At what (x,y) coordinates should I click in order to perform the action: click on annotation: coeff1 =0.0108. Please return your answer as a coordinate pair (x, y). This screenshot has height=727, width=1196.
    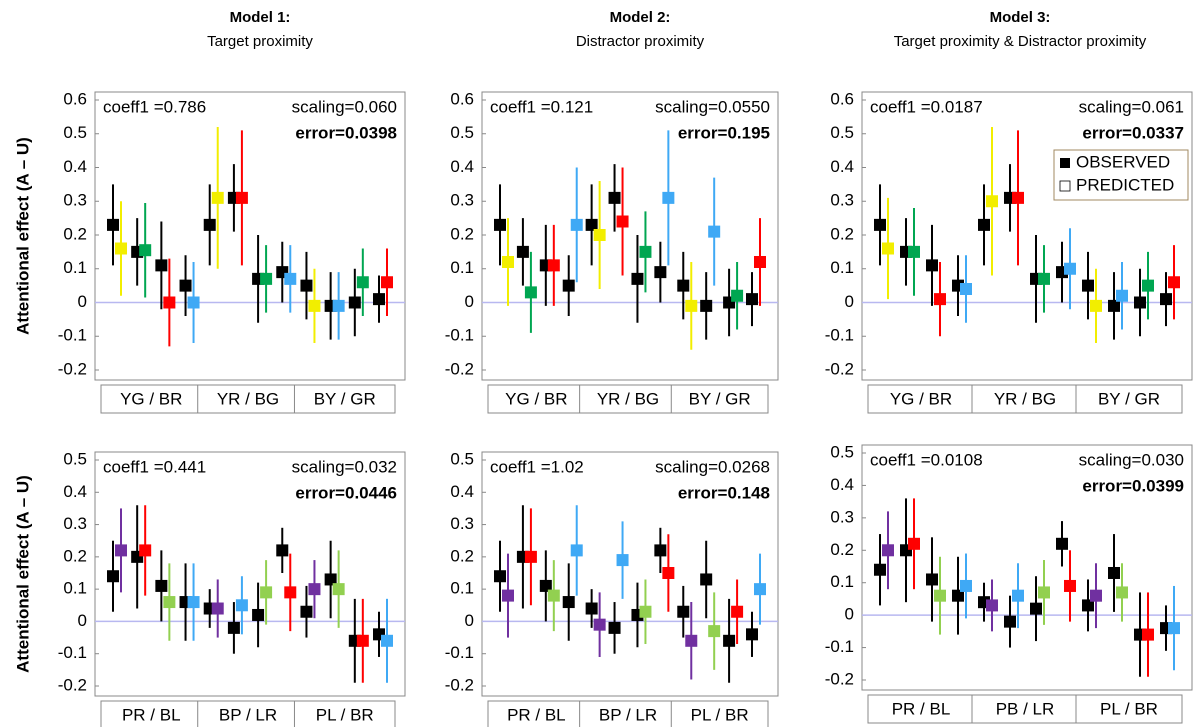
    Looking at the image, I should click on (926, 459).